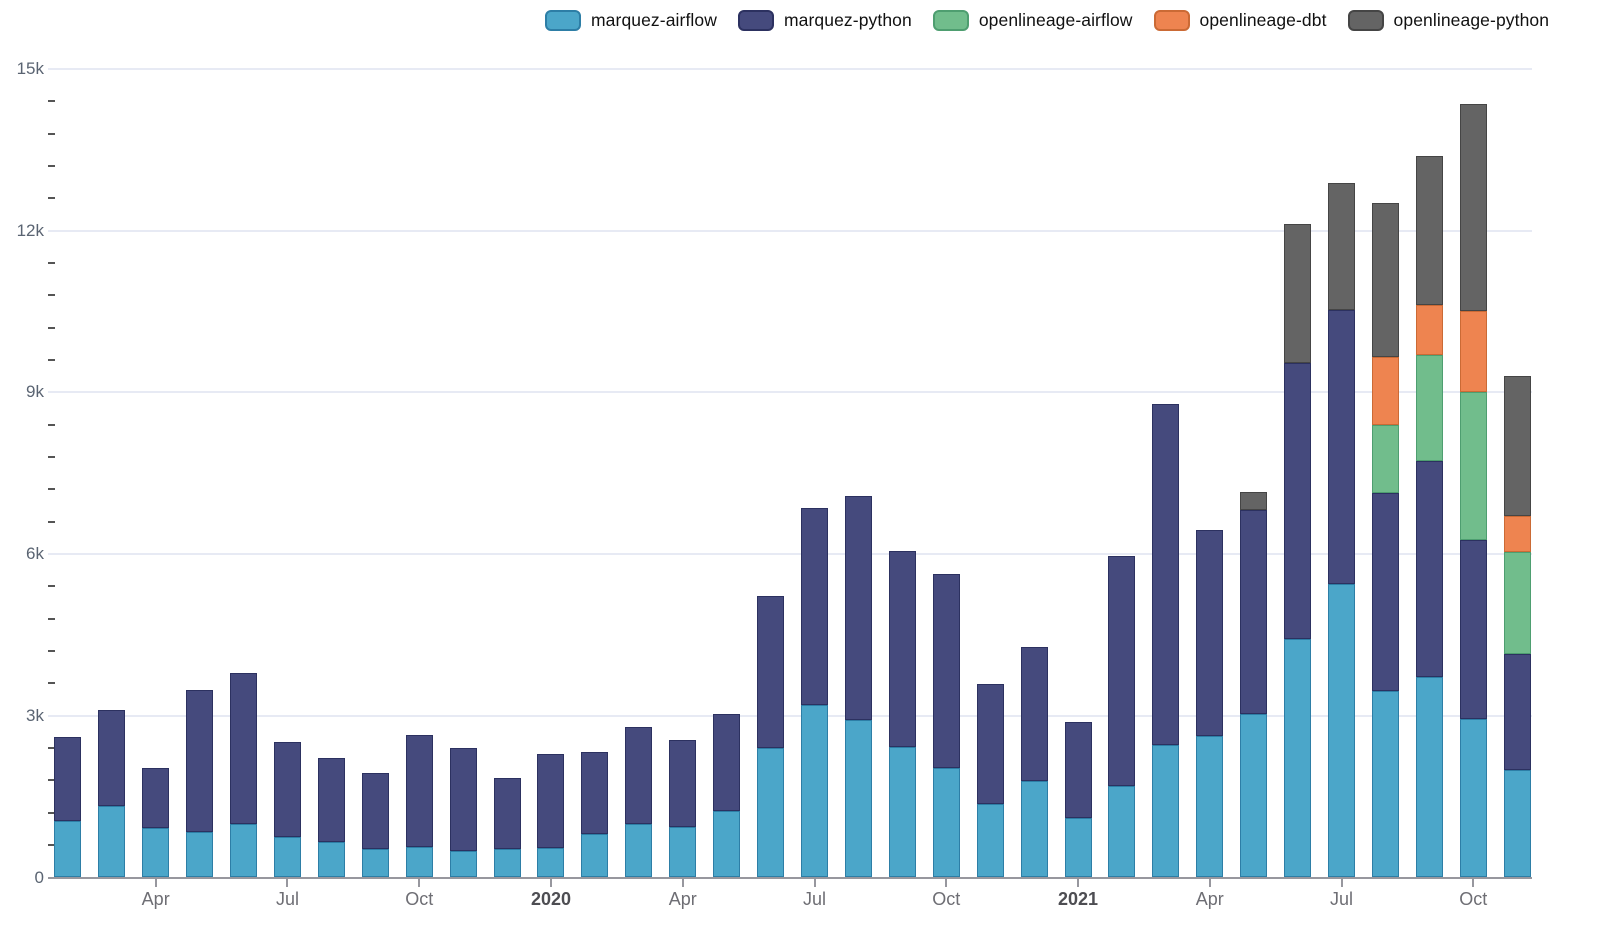 The height and width of the screenshot is (933, 1600). What do you see at coordinates (790, 392) in the screenshot?
I see `y-gridline` at bounding box center [790, 392].